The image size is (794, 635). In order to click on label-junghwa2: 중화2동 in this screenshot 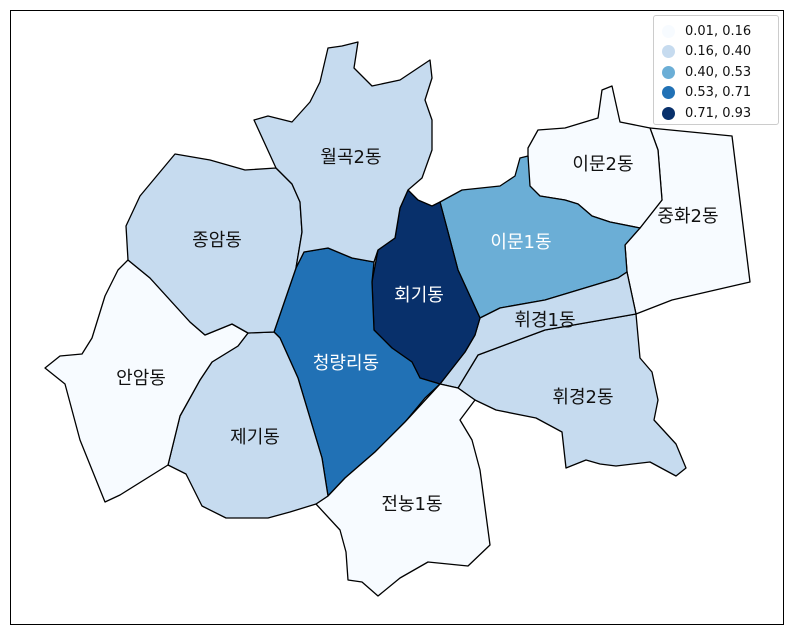, I will do `click(687, 216)`.